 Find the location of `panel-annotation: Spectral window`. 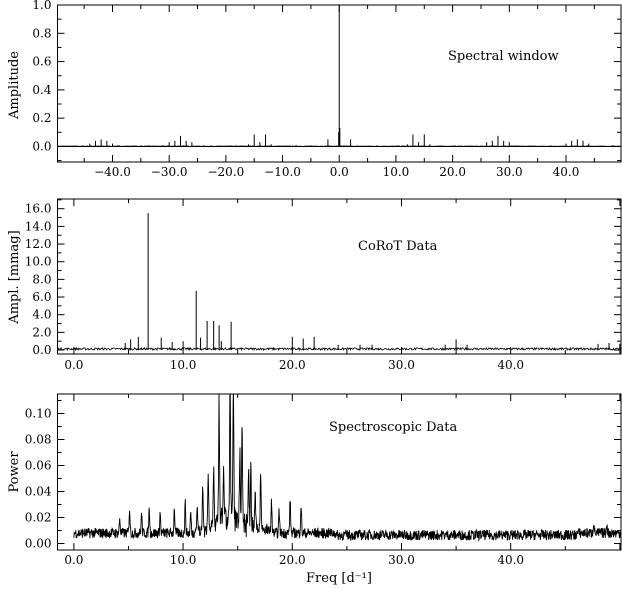

panel-annotation: Spectral window is located at coordinates (503, 56).